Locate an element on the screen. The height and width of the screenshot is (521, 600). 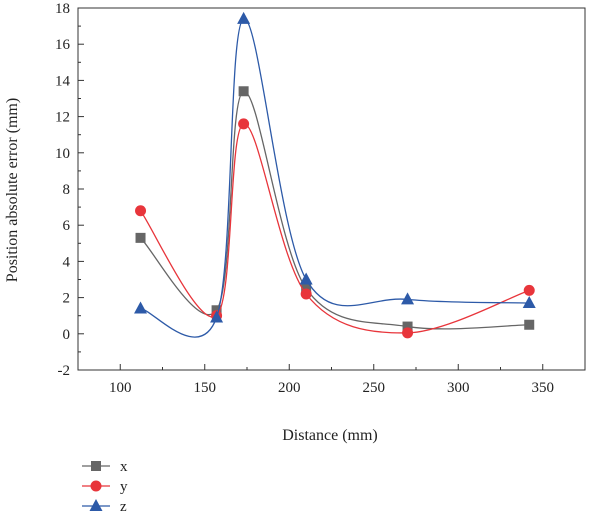
y-tick-label: 6 is located at coordinates (67, 226).